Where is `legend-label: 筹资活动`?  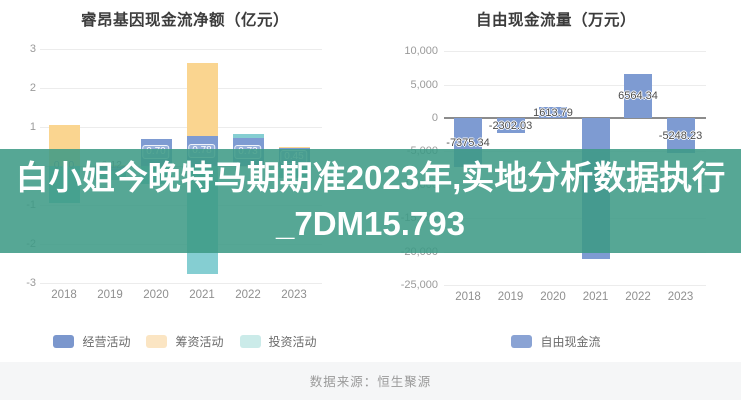
legend-label: 筹资活动 is located at coordinates (199, 342).